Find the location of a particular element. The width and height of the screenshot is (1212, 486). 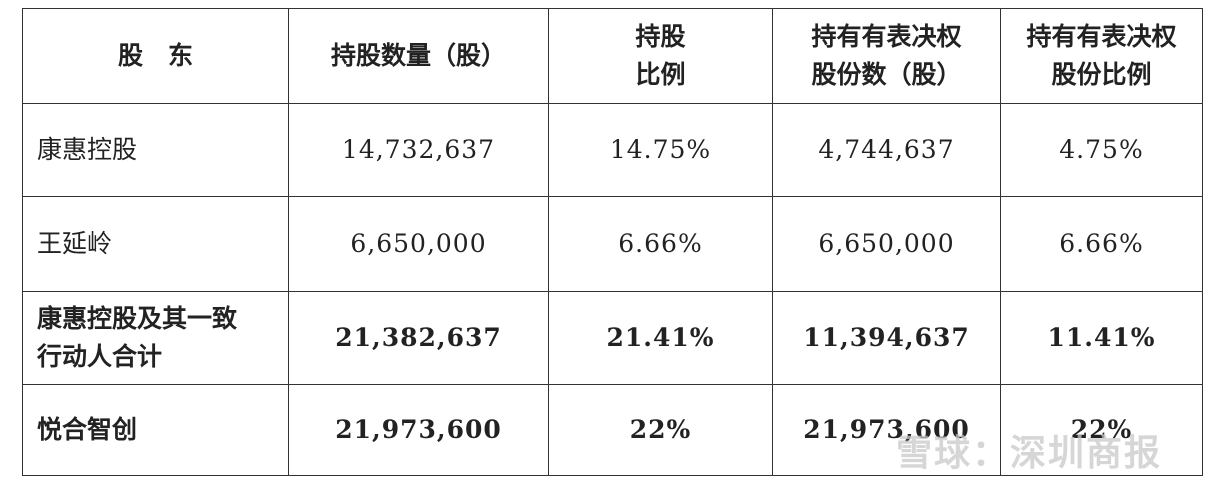

header-cell: 持有有表决权 股份比例 is located at coordinates (1101, 56).